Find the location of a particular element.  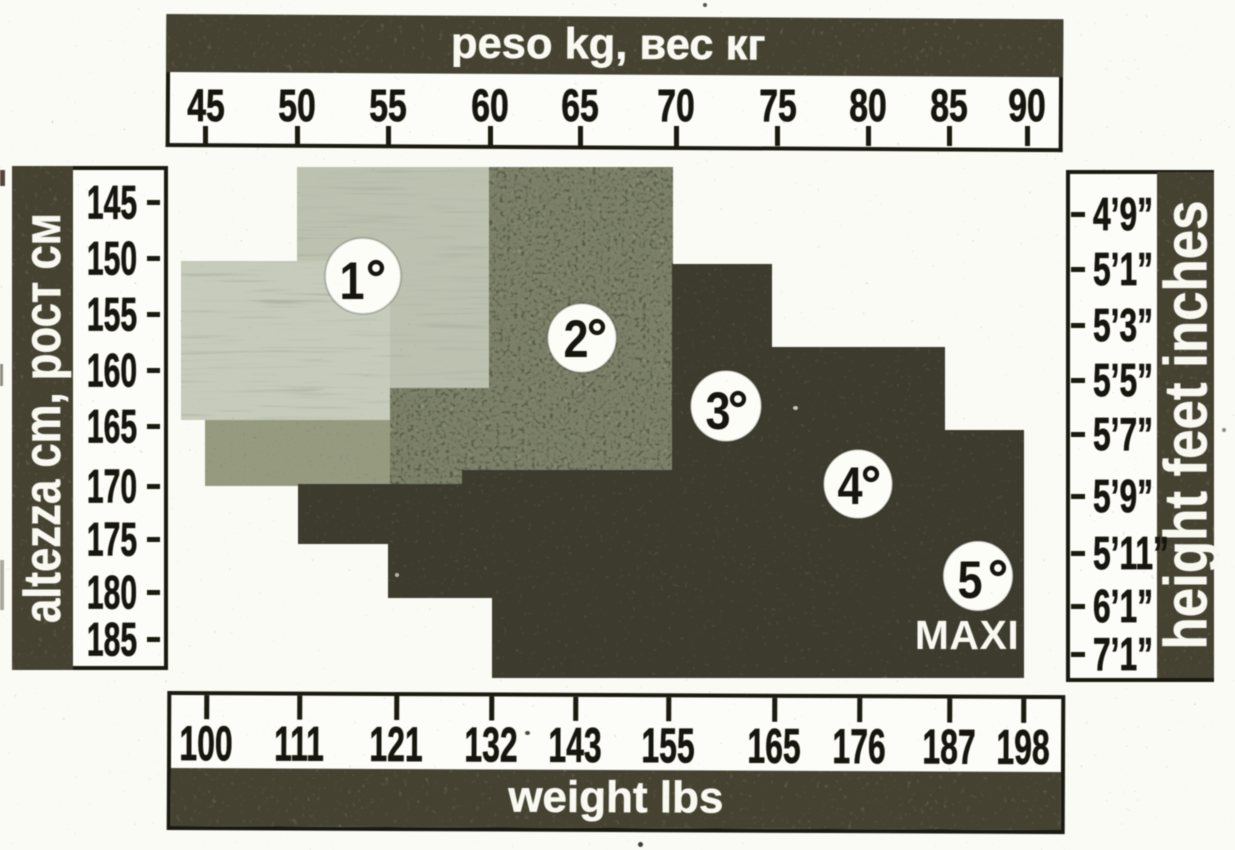

svg-text: 1 is located at coordinates (351, 281).